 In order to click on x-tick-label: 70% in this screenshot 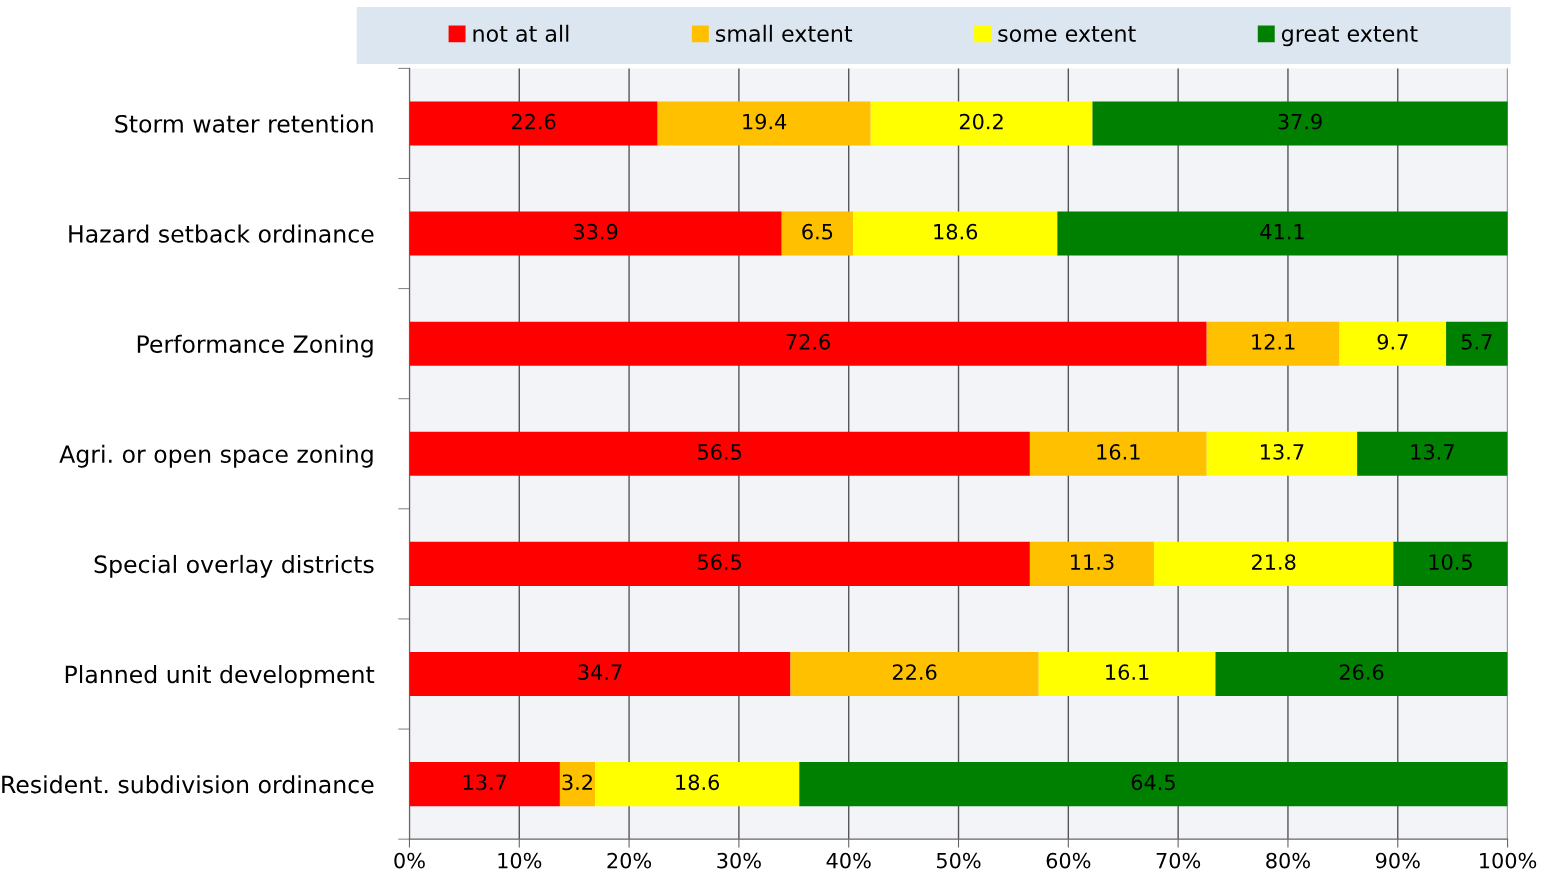, I will do `click(1178, 860)`.